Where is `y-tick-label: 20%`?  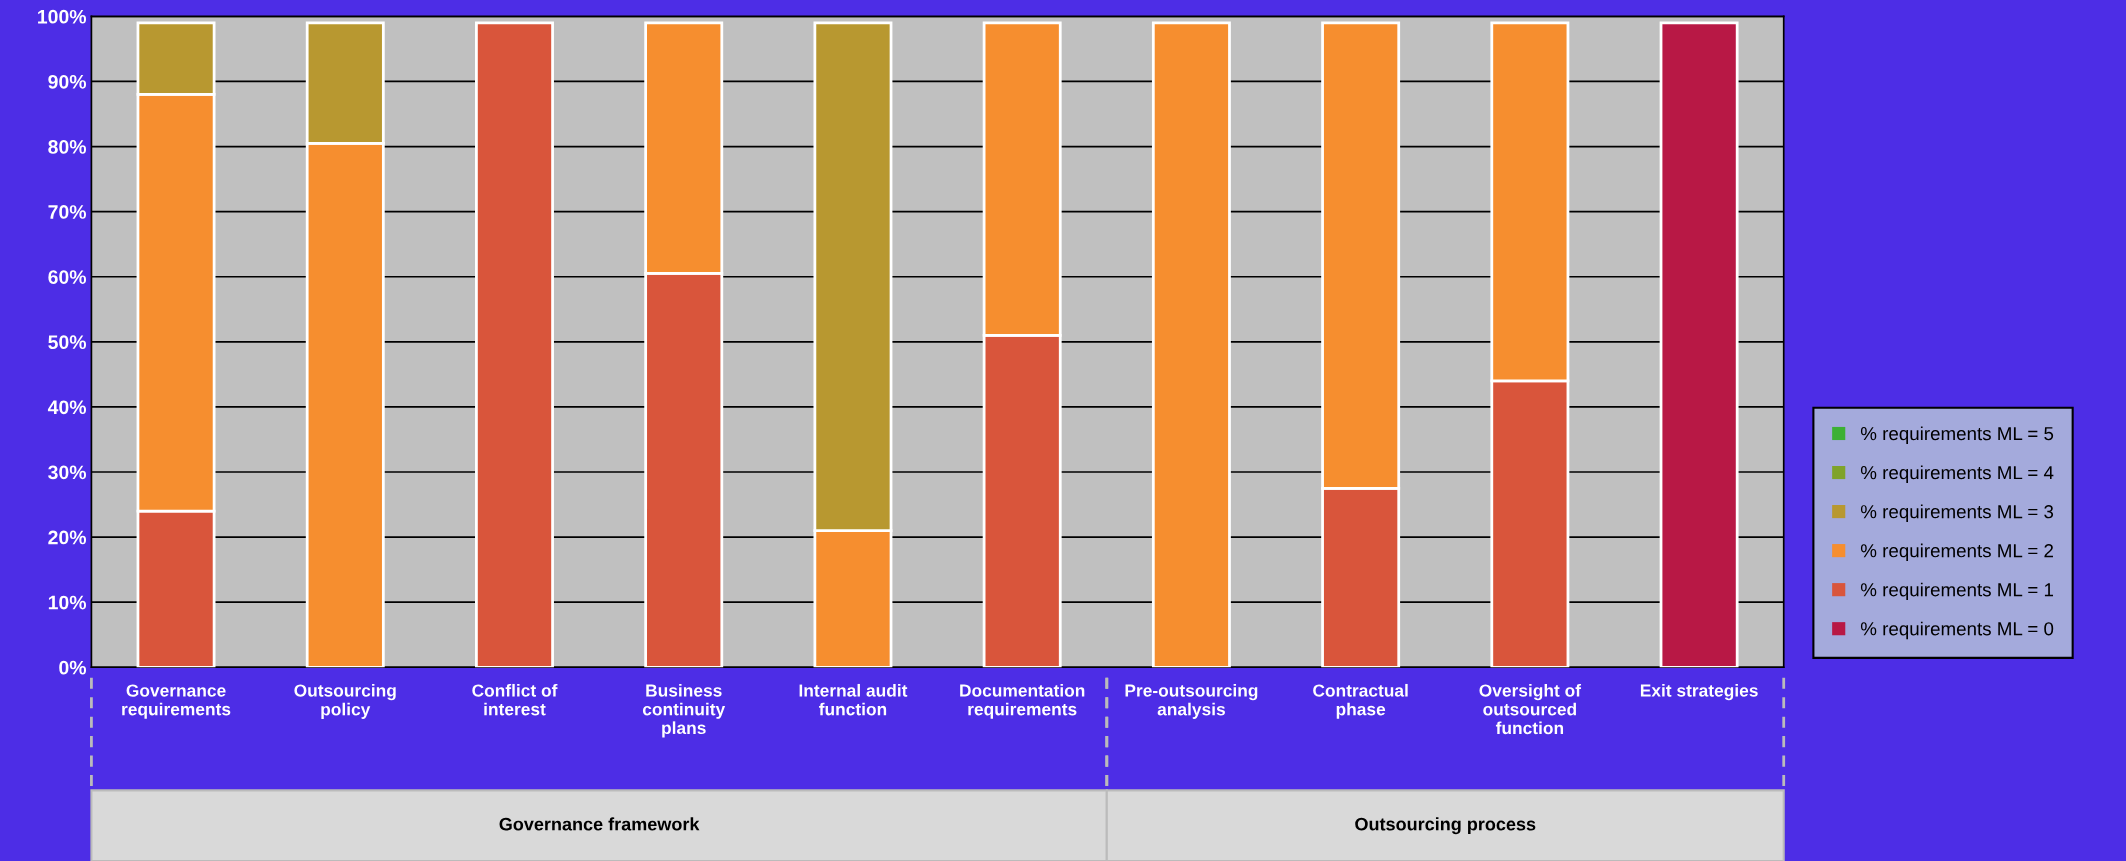 y-tick-label: 20% is located at coordinates (67, 537).